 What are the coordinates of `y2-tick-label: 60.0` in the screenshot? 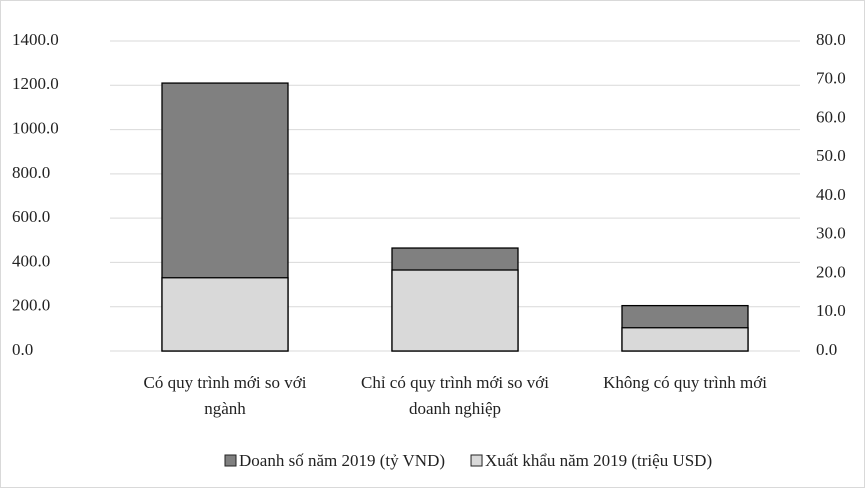 It's located at (831, 116).